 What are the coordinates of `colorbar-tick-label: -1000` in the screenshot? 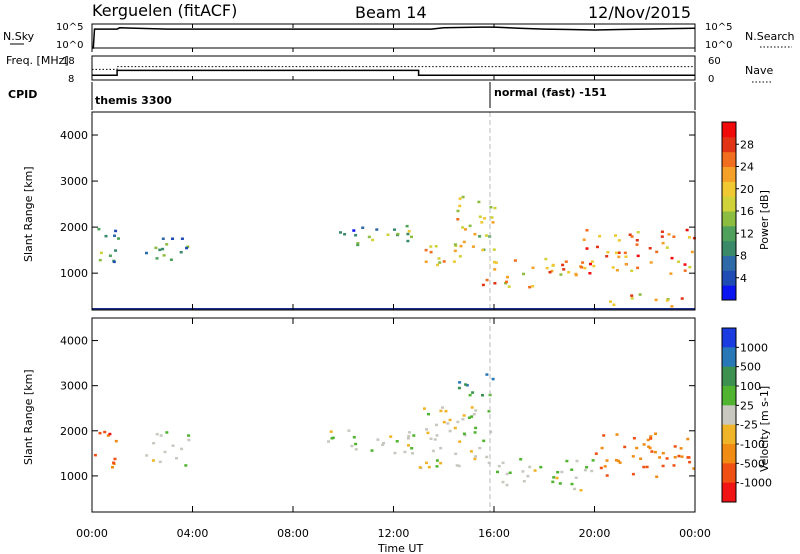 It's located at (756, 483).